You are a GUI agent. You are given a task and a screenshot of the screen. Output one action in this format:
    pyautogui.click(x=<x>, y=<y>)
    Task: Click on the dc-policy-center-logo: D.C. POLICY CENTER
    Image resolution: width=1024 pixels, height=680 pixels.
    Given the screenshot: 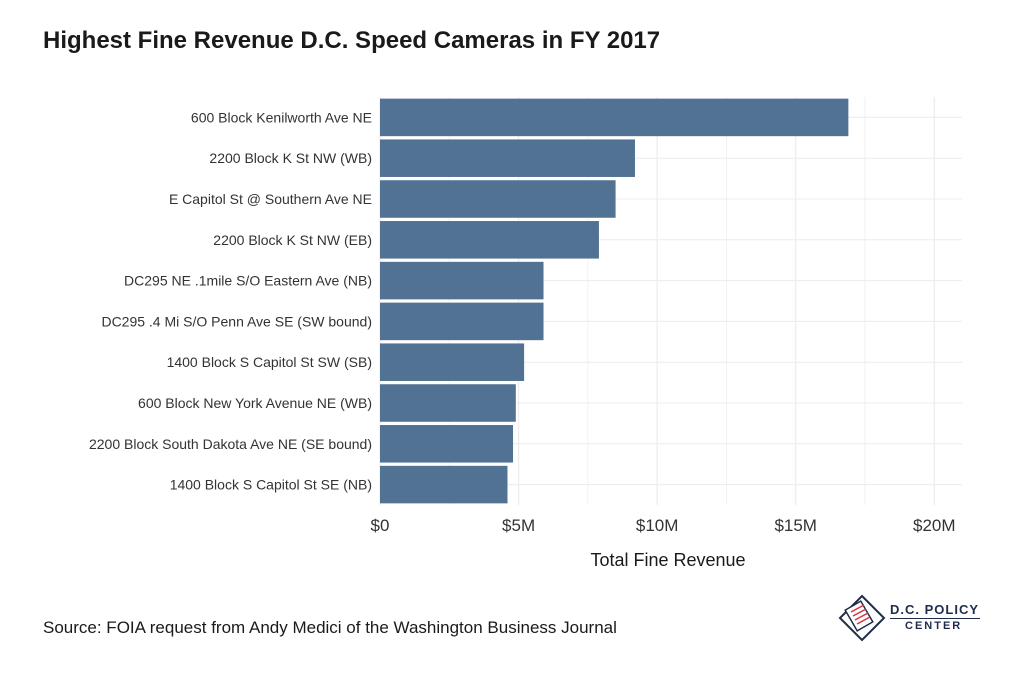 What is the action you would take?
    pyautogui.click(x=913, y=620)
    